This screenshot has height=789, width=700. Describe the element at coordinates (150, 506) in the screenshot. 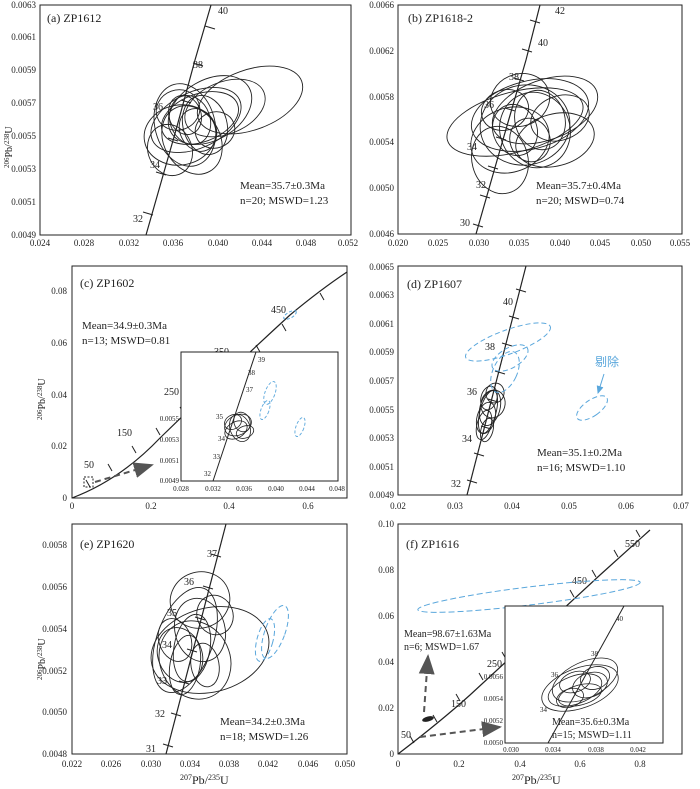

I see `svg-text: 0.2` at that location.